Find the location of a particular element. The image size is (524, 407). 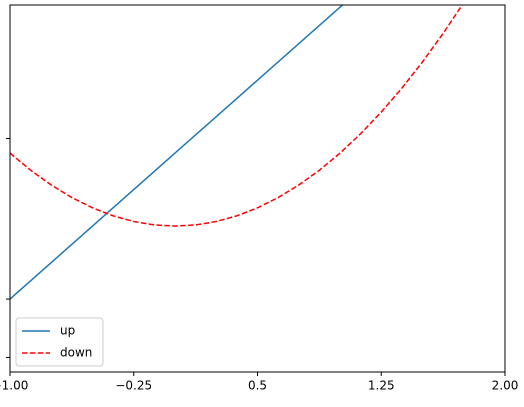

x-tick-label: 0.5 is located at coordinates (257, 386).